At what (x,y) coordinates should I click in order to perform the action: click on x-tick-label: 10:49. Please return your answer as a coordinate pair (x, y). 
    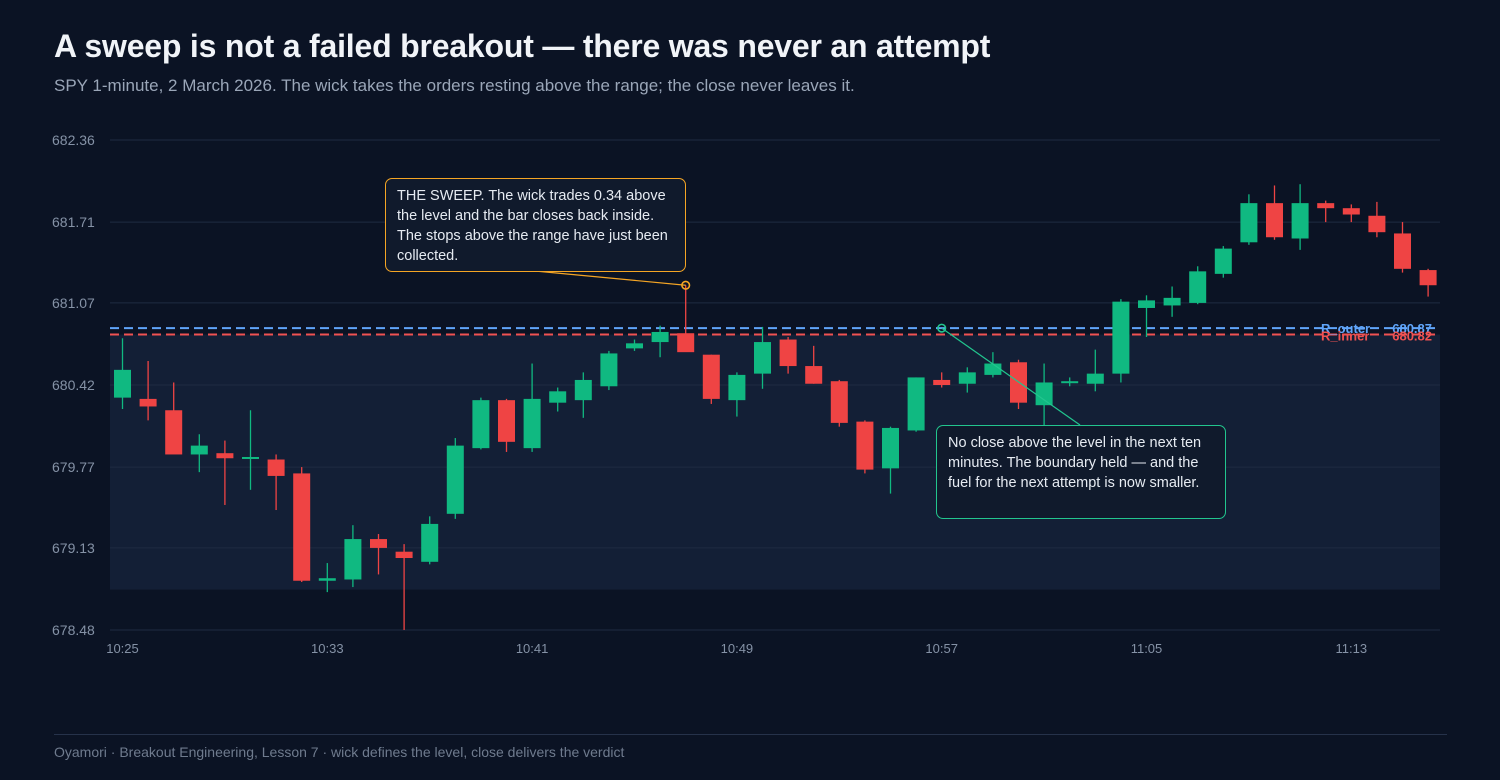
    Looking at the image, I should click on (737, 648).